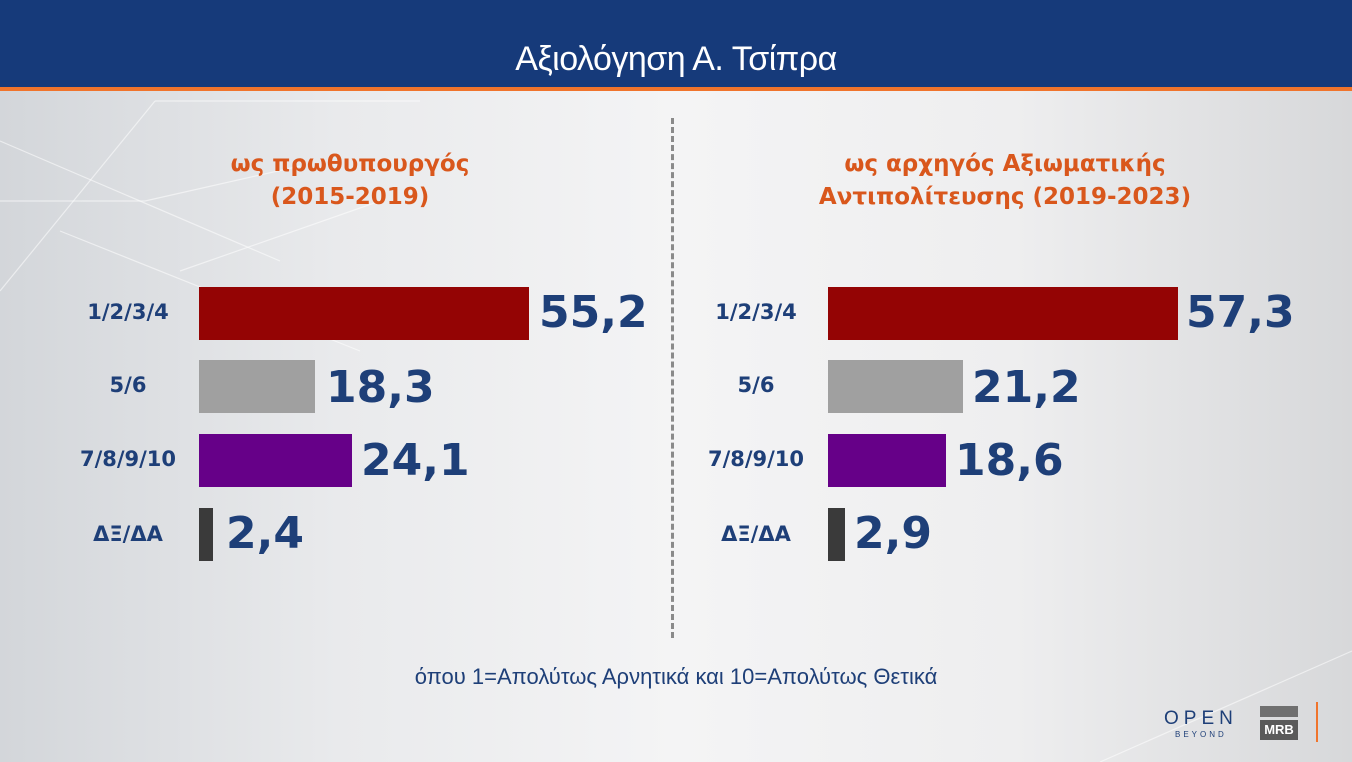 The height and width of the screenshot is (762, 1352). Describe the element at coordinates (1026, 387) in the screenshot. I see `value-label: 21,2` at that location.